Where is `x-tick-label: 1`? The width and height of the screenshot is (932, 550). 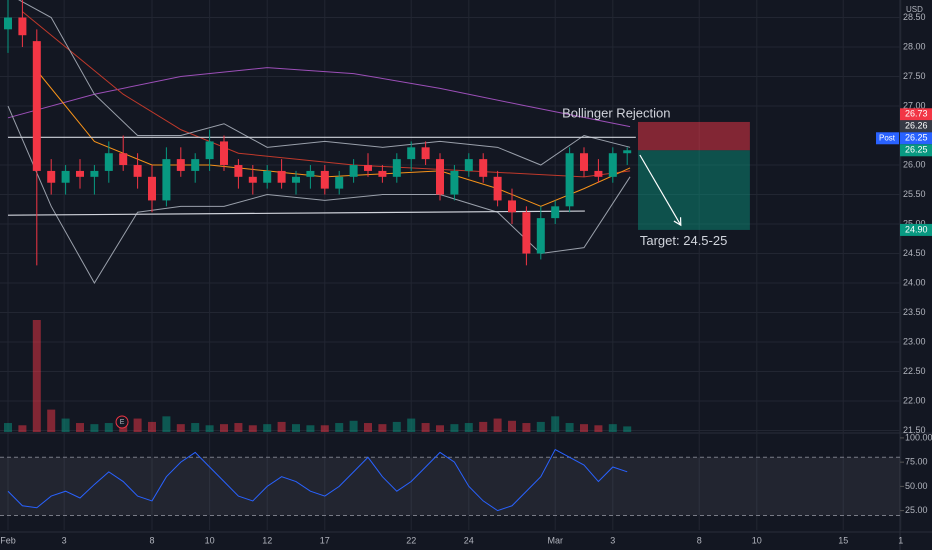
x-tick-label: 1 is located at coordinates (900, 540).